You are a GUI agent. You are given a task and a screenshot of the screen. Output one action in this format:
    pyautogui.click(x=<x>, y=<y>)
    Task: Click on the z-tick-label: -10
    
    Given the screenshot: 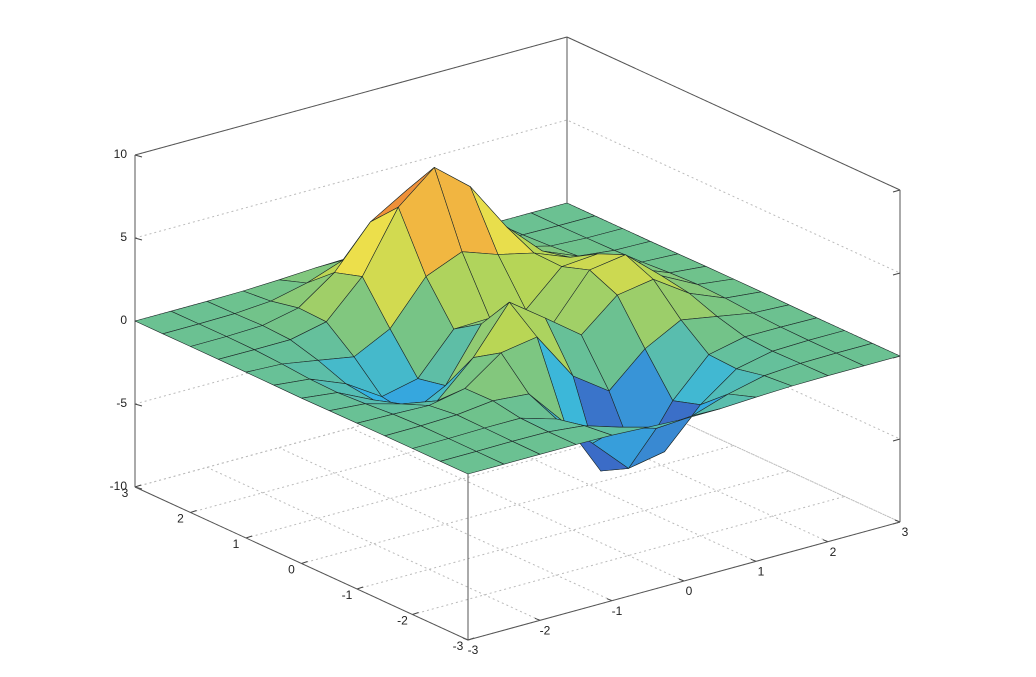 What is the action you would take?
    pyautogui.click(x=119, y=486)
    